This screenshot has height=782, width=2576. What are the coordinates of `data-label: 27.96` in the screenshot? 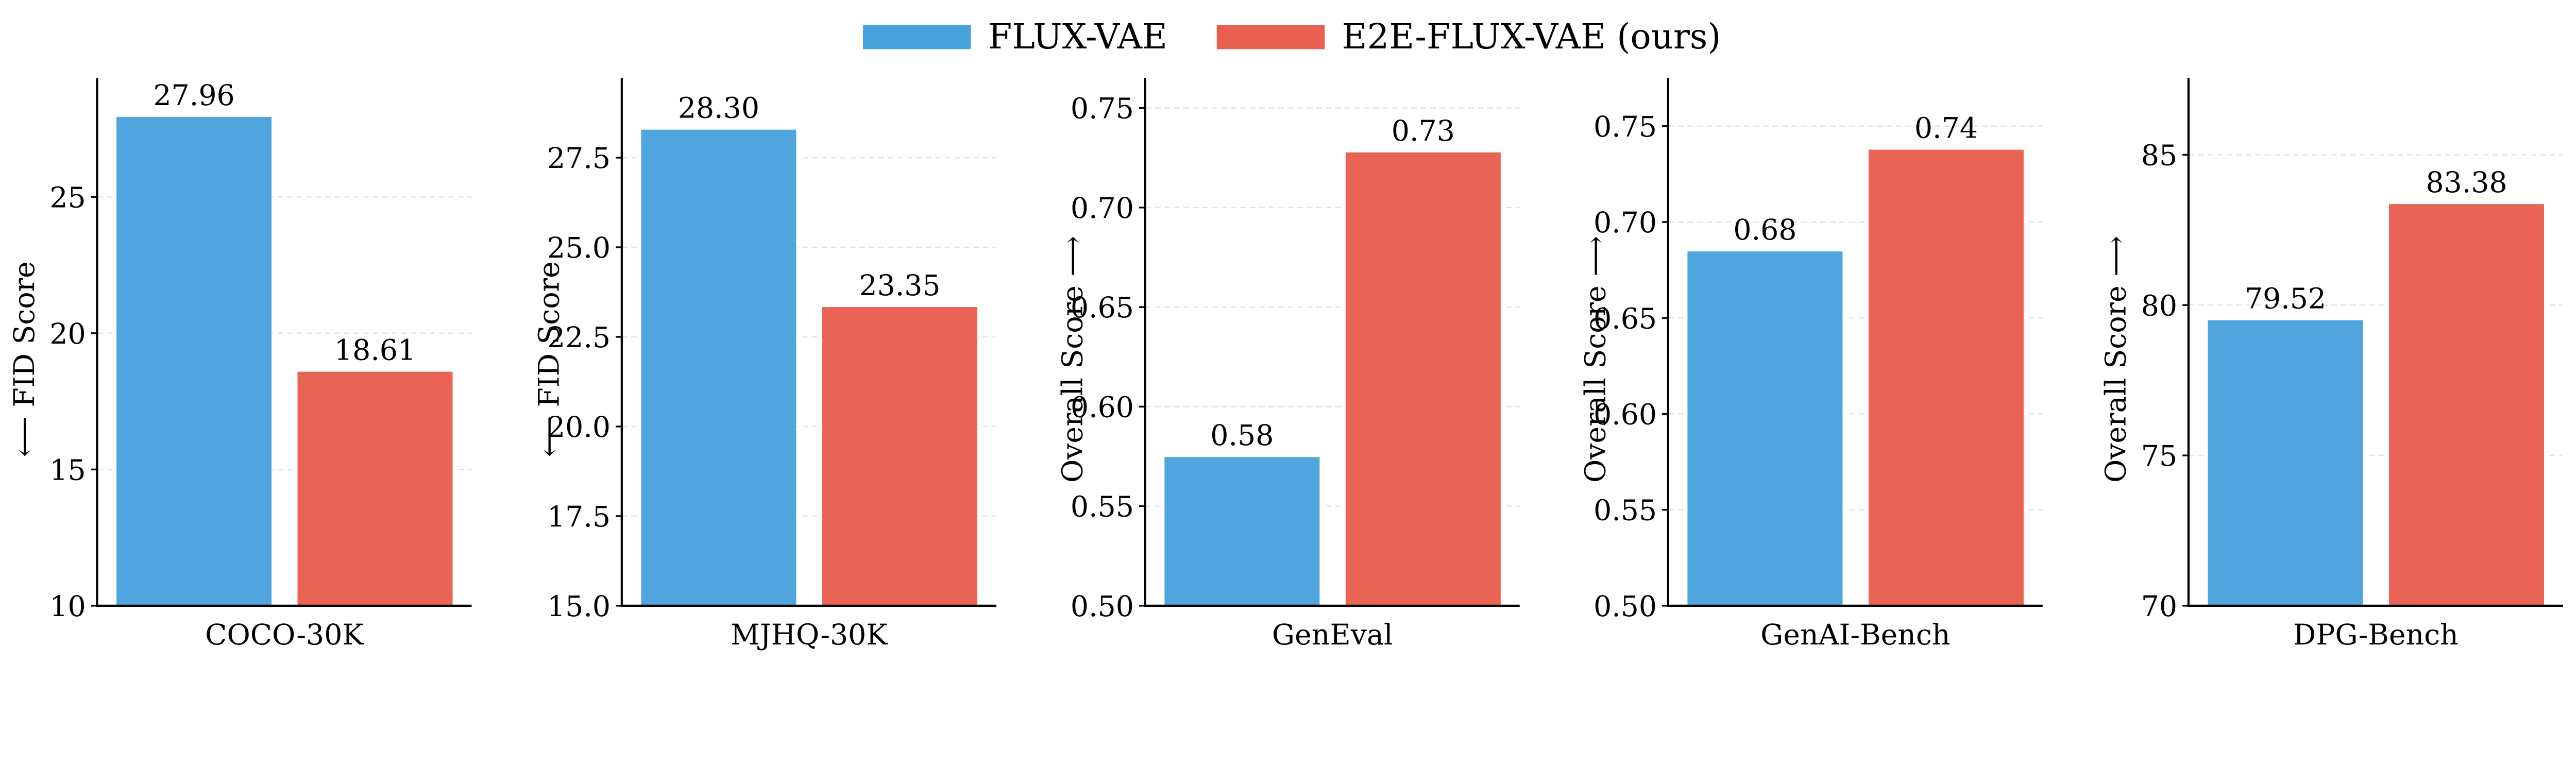 It's located at (193, 95).